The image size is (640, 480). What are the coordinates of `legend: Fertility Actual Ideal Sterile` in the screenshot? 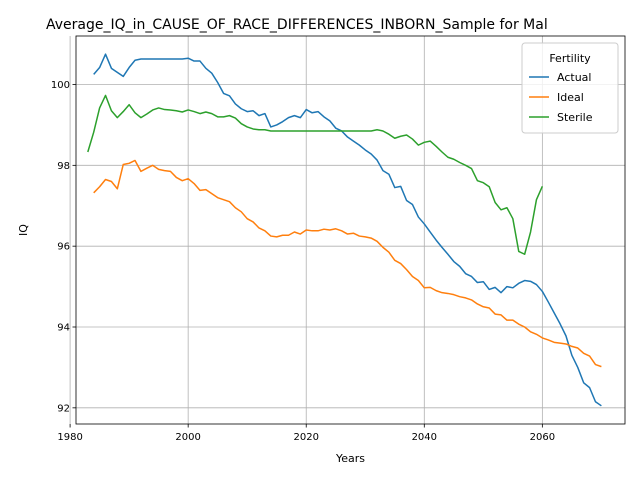 It's located at (570, 88).